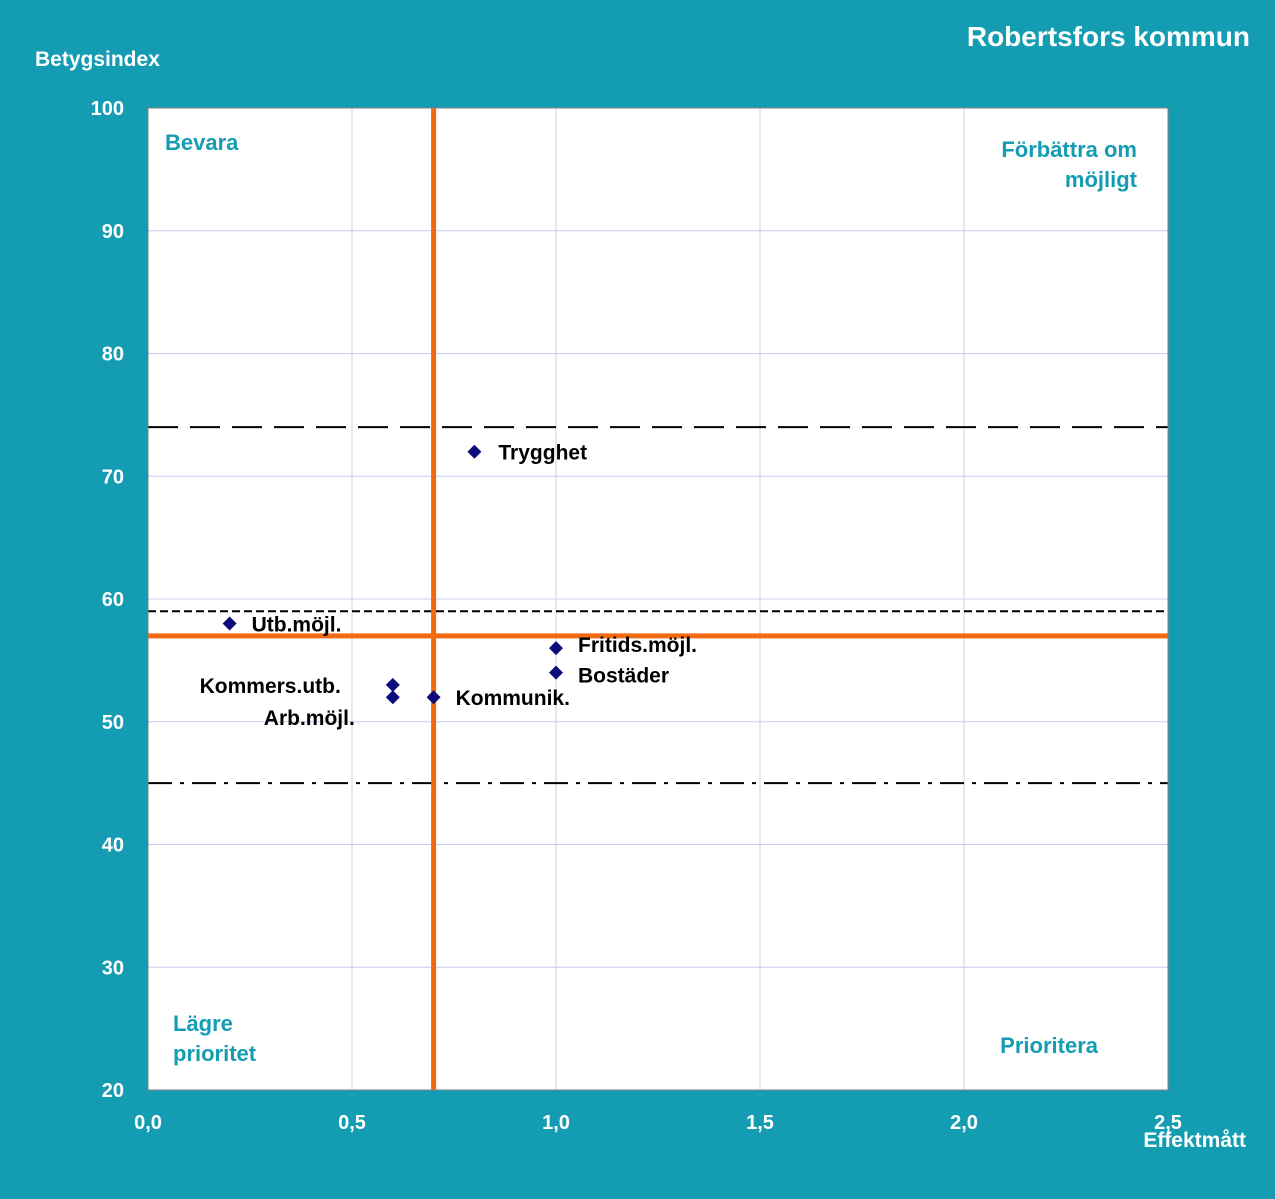 The width and height of the screenshot is (1275, 1199). What do you see at coordinates (203, 1023) in the screenshot?
I see `quadrant-label-bottom-left: Lägre` at bounding box center [203, 1023].